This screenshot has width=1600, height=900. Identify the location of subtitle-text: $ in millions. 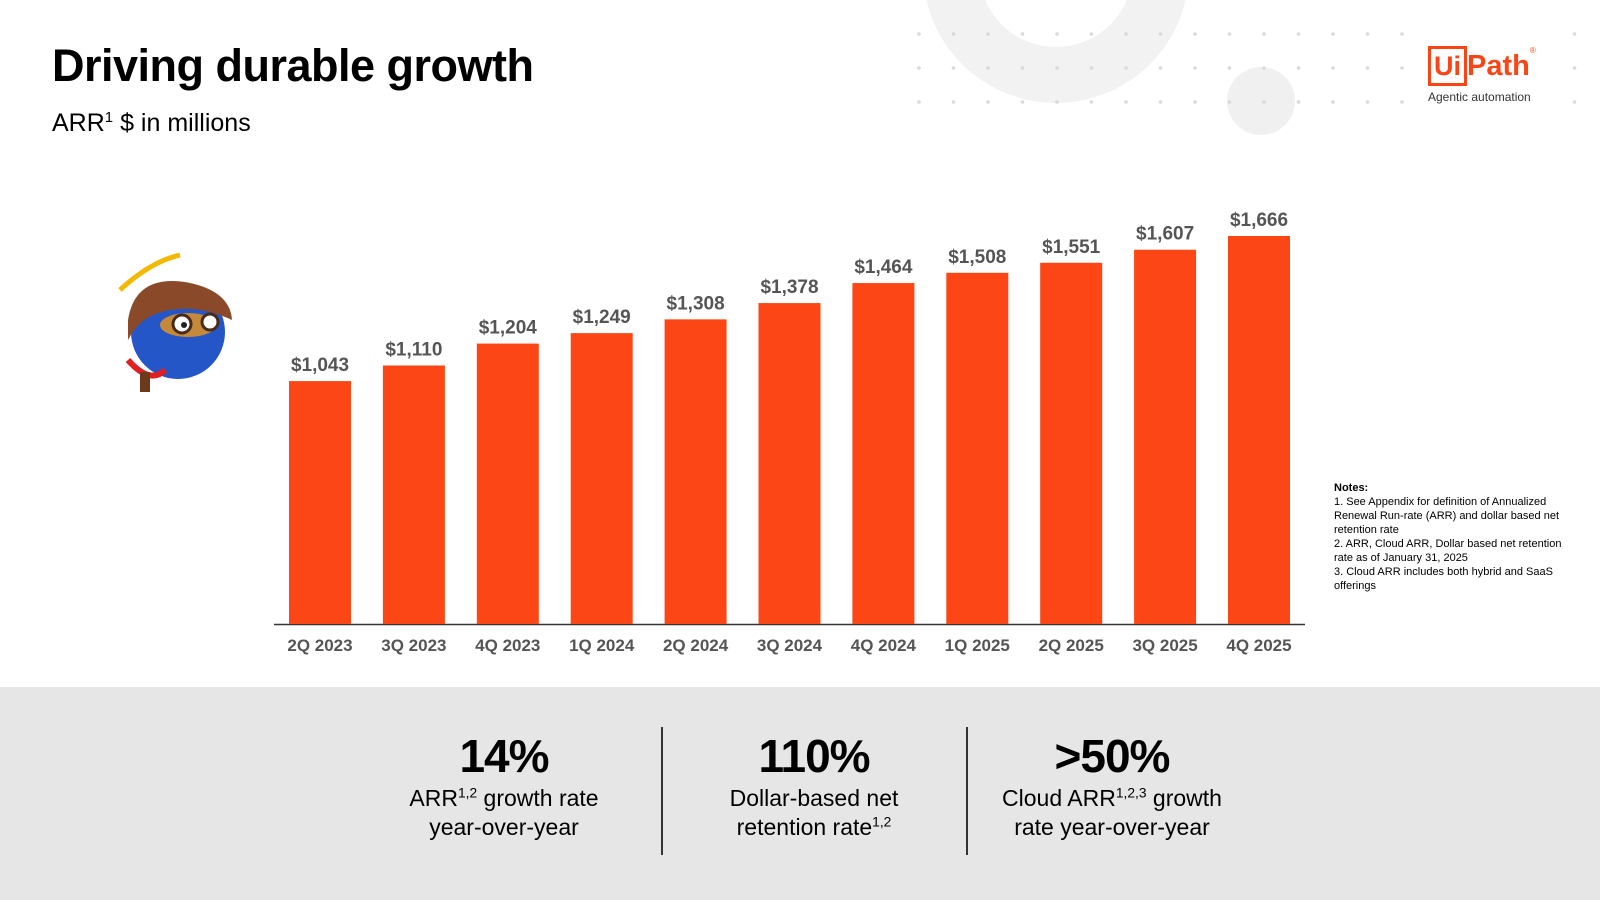
(182, 123).